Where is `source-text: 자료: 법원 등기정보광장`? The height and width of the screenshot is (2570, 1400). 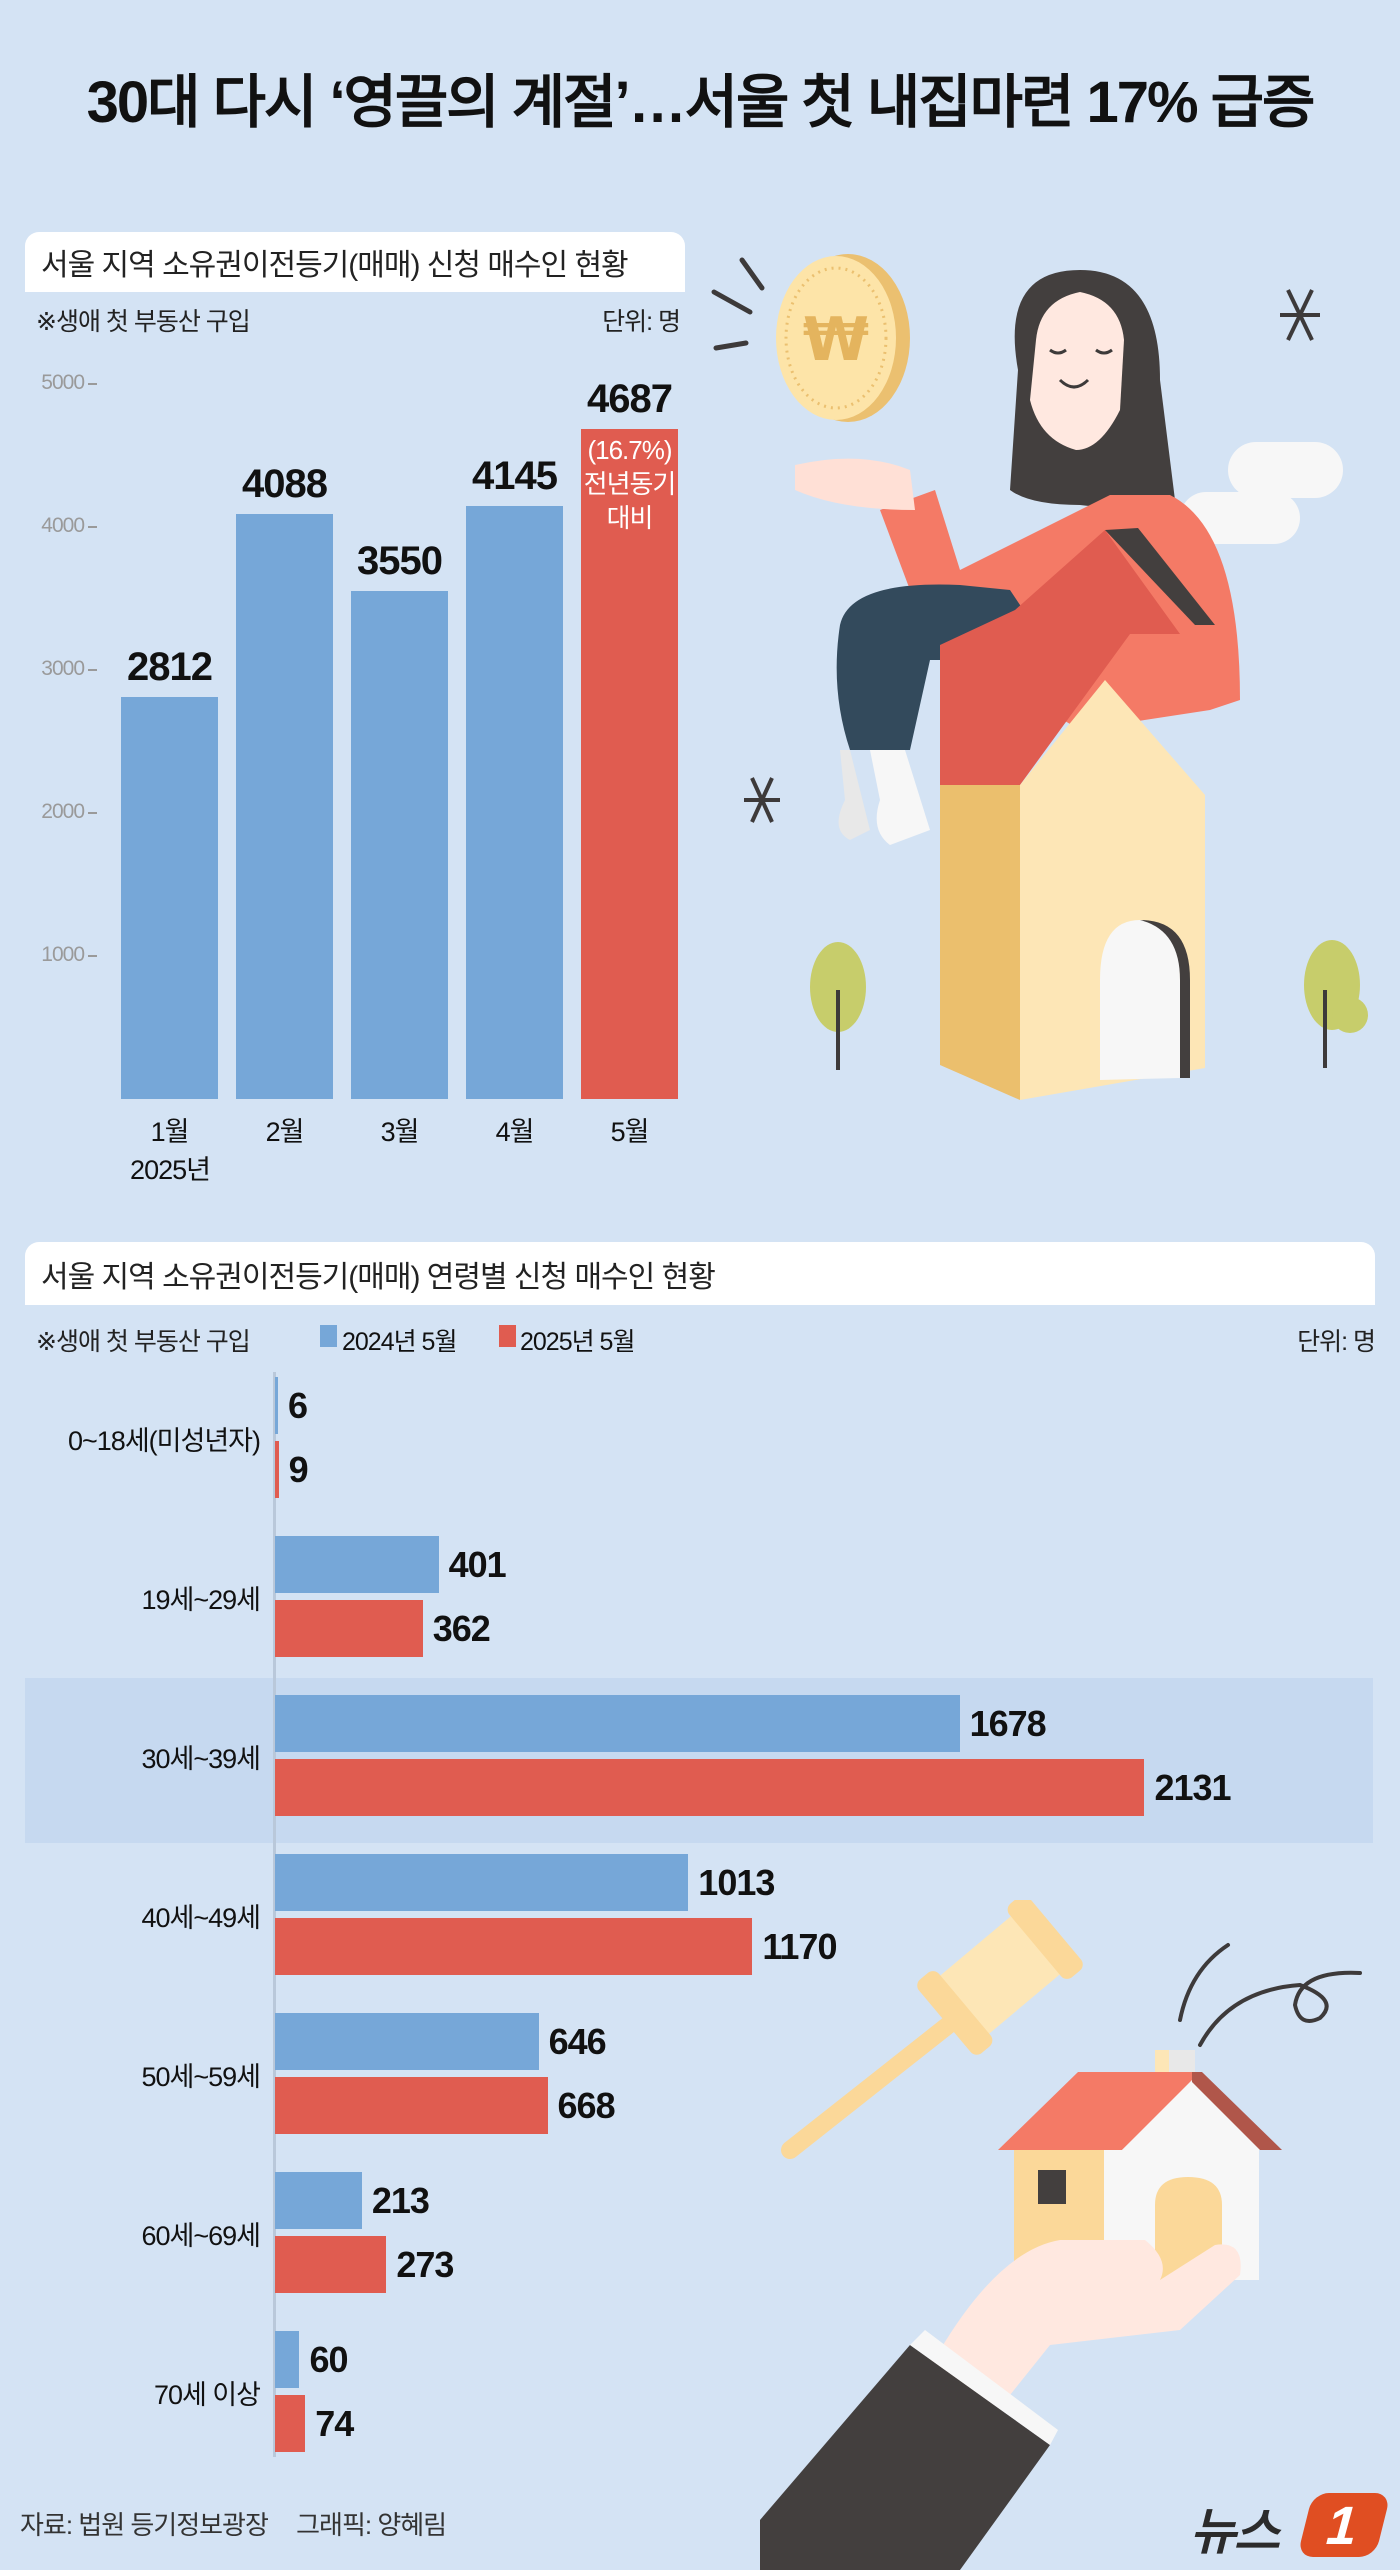 source-text: 자료: 법원 등기정보광장 is located at coordinates (144, 2525).